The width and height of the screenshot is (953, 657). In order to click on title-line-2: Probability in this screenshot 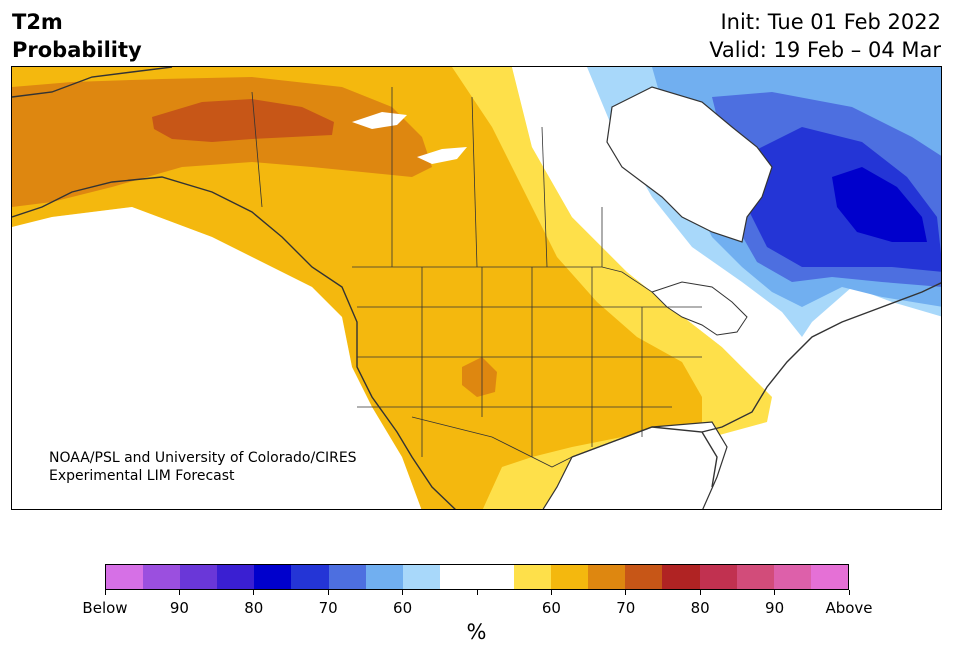, I will do `click(77, 50)`.